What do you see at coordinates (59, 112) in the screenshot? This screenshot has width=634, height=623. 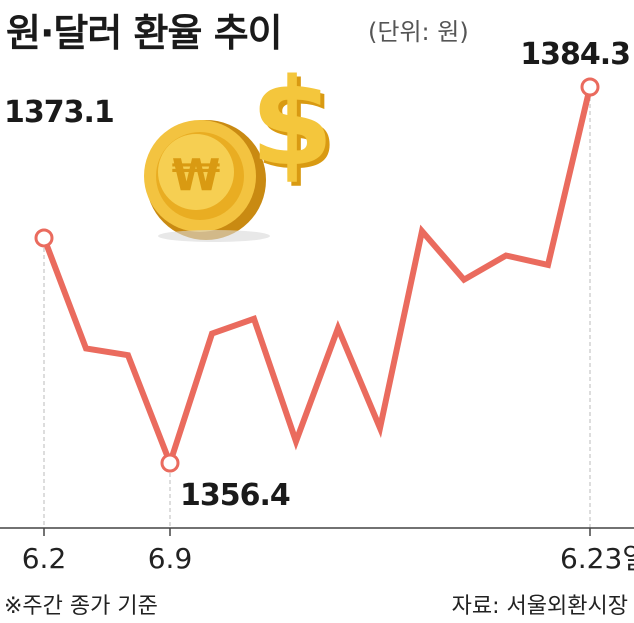 I see `data-label: 1373.1` at bounding box center [59, 112].